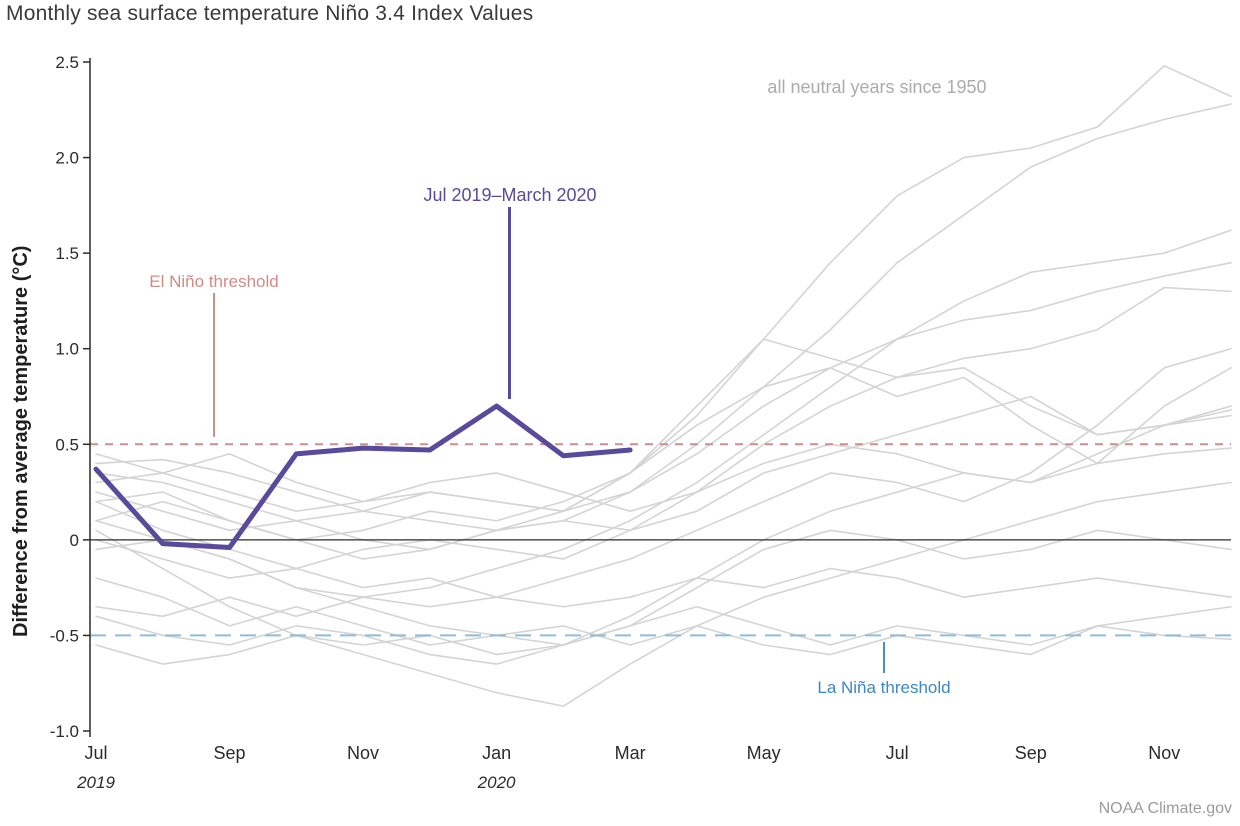  What do you see at coordinates (67, 253) in the screenshot?
I see `y-tick-label: 1.5` at bounding box center [67, 253].